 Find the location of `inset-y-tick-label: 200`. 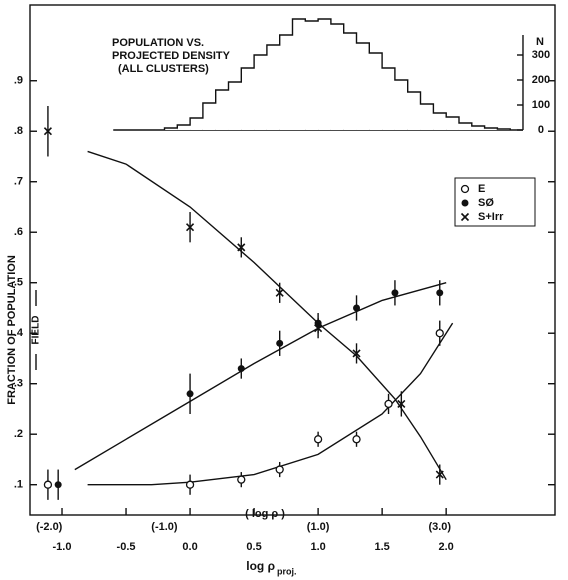

inset-y-tick-label: 200 is located at coordinates (541, 80).